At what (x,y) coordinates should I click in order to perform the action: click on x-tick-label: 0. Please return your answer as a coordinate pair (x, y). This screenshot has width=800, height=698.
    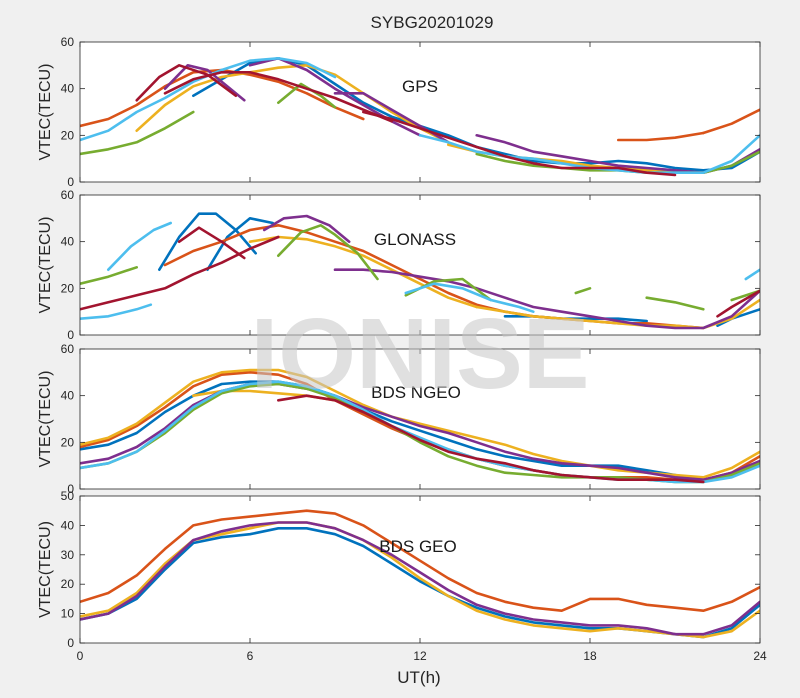
    Looking at the image, I should click on (80, 656).